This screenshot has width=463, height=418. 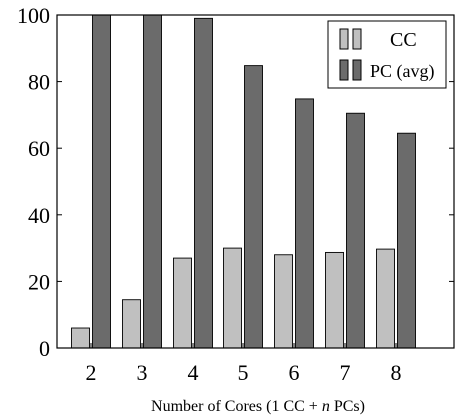 What do you see at coordinates (396, 372) in the screenshot?
I see `x-tick-label-8: 8` at bounding box center [396, 372].